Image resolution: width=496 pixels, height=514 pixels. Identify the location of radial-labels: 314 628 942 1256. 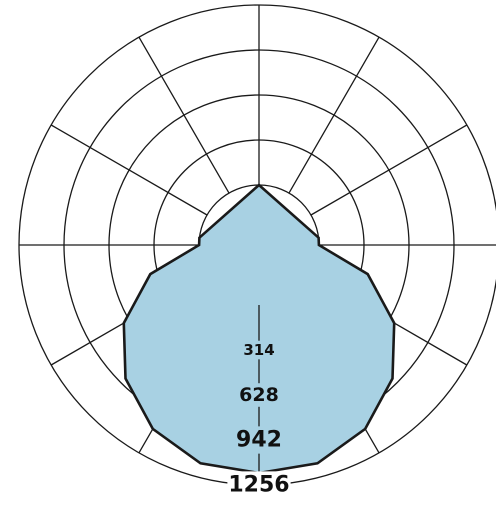
(259, 402).